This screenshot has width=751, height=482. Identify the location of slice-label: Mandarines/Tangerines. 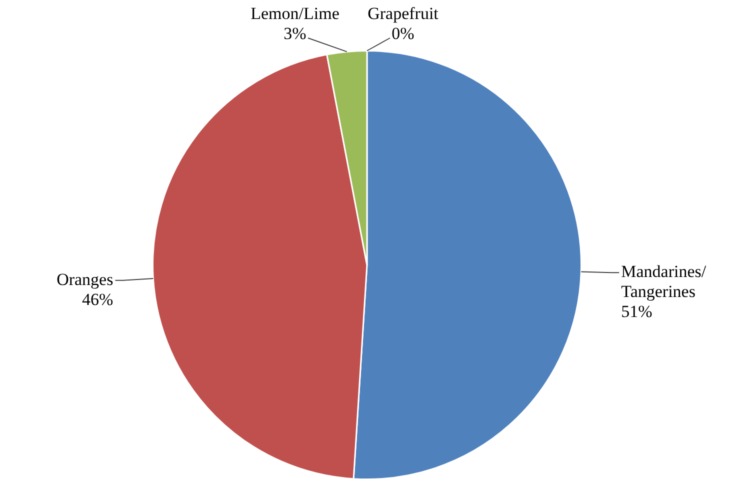
(663, 282).